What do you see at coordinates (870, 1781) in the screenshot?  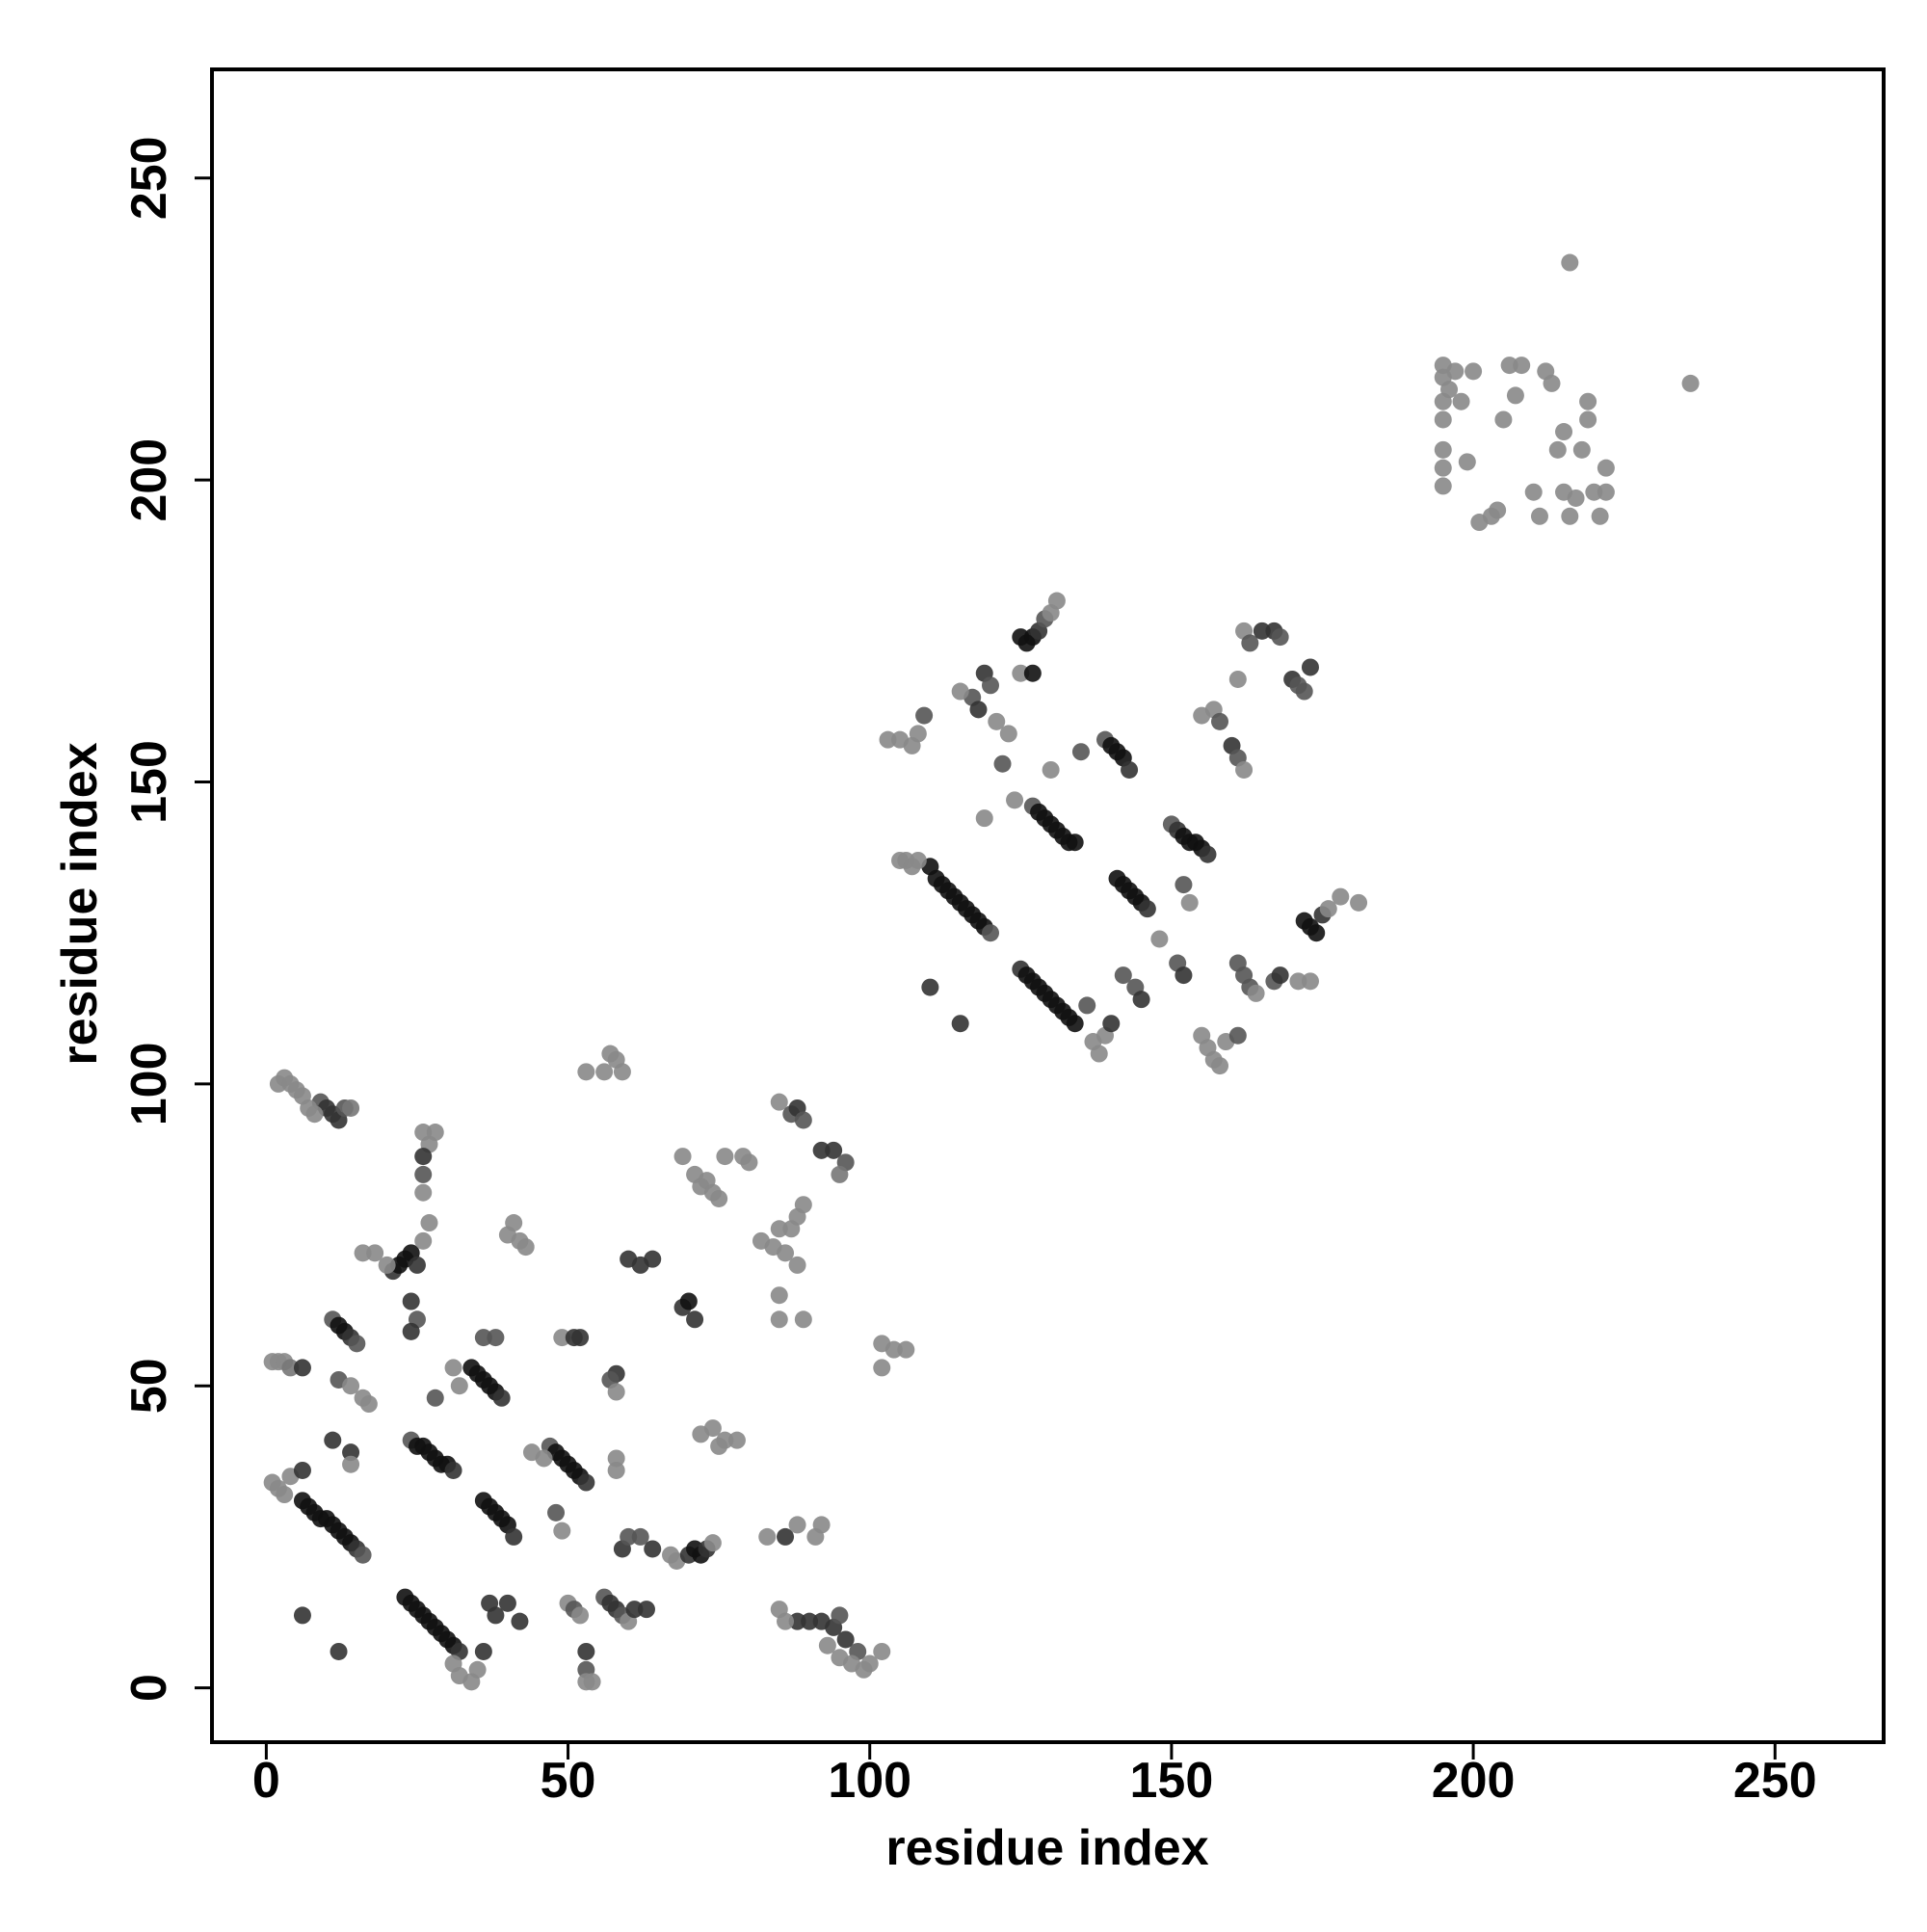 I see `x-tick-label: 100` at bounding box center [870, 1781].